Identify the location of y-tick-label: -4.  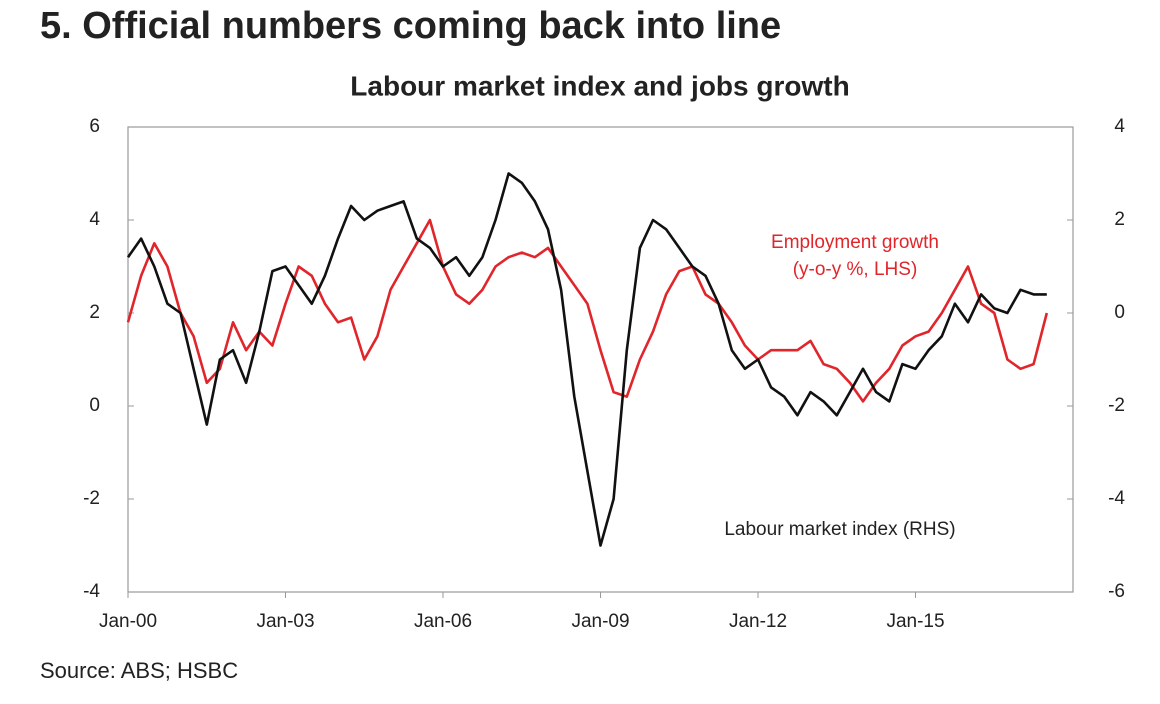
(91, 591).